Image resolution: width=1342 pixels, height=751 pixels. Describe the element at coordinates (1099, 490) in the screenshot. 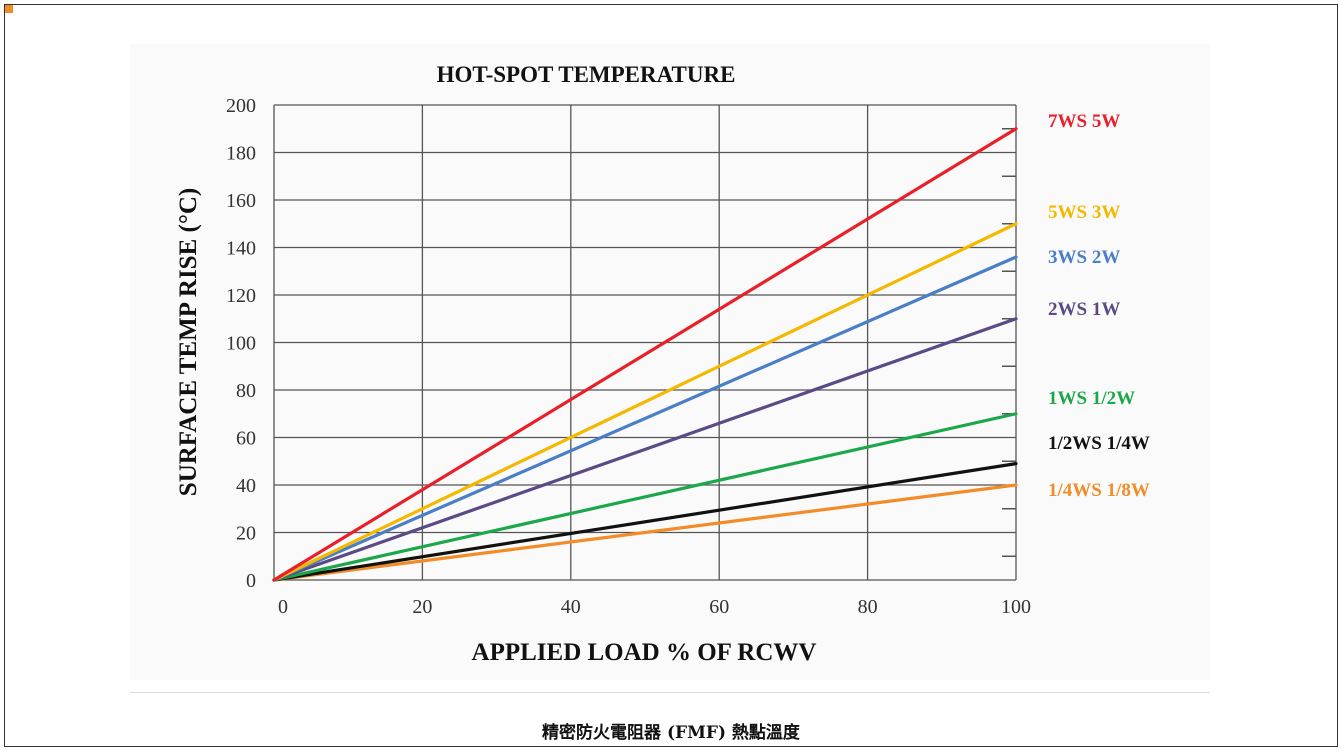

I see `legend-entry: 1/4WS 1/8W` at that location.